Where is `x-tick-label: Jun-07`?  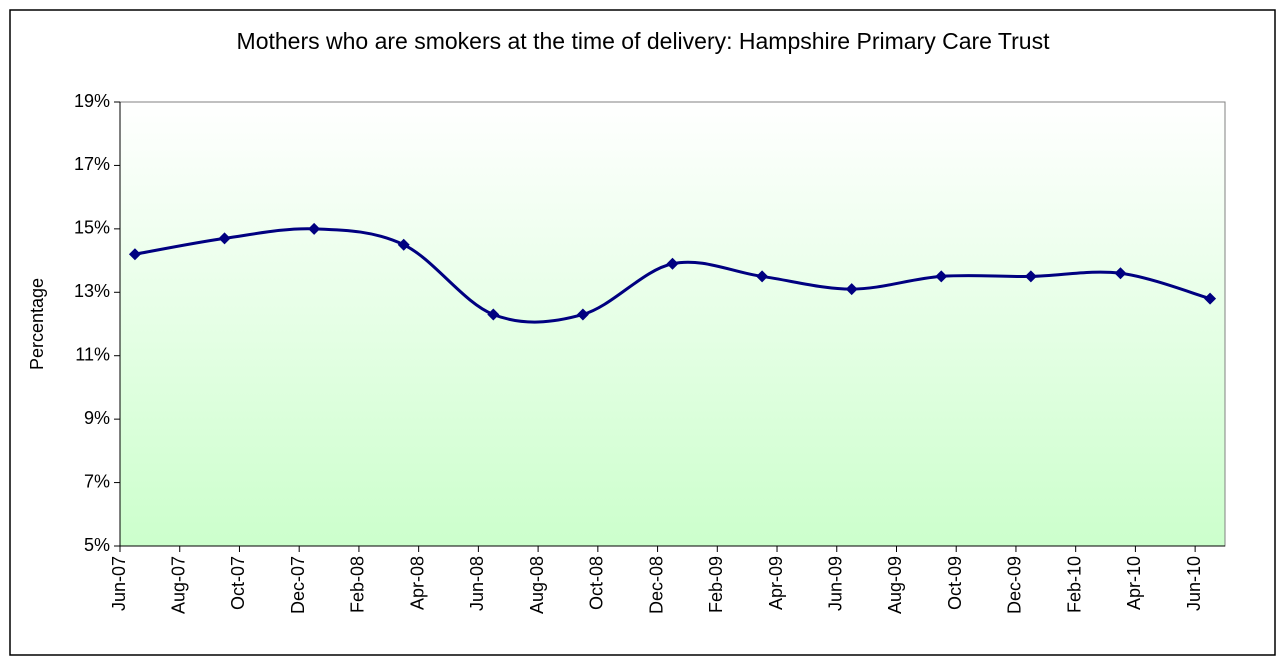
x-tick-label: Jun-07 is located at coordinates (119, 583).